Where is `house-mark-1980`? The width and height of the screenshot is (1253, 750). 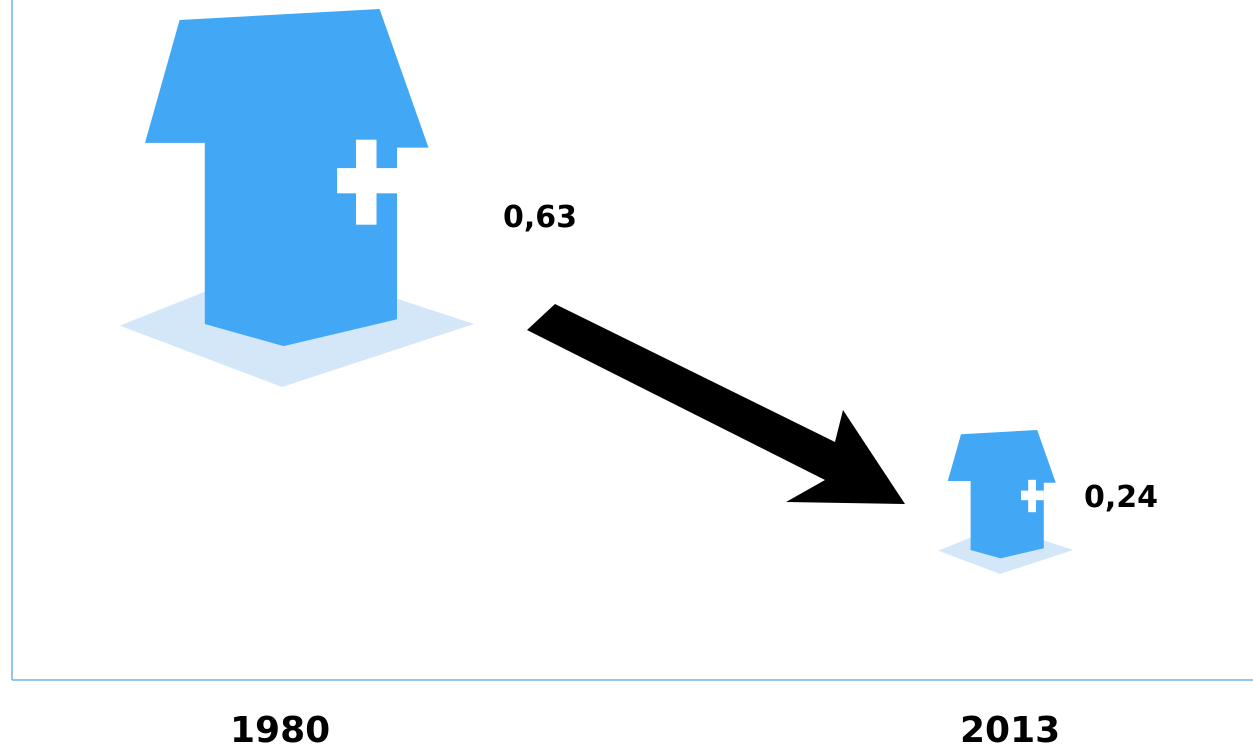 house-mark-1980 is located at coordinates (297, 198).